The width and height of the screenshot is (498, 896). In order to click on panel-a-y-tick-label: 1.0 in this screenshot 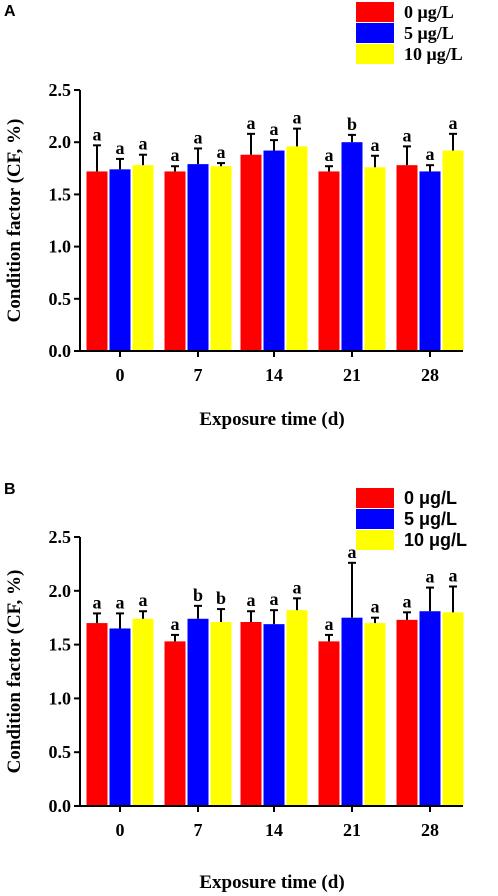, I will do `click(60, 247)`.